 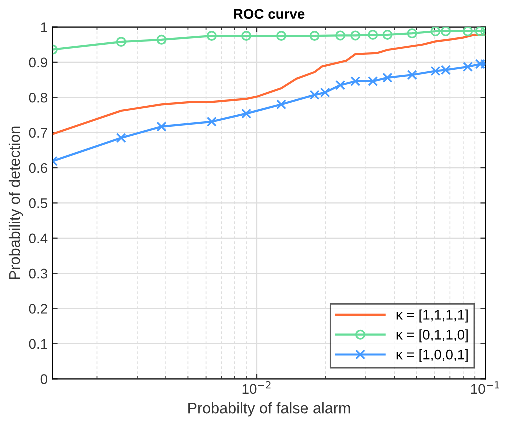 What do you see at coordinates (38, 97) in the screenshot?
I see `y-tick-label: 0.8` at bounding box center [38, 97].